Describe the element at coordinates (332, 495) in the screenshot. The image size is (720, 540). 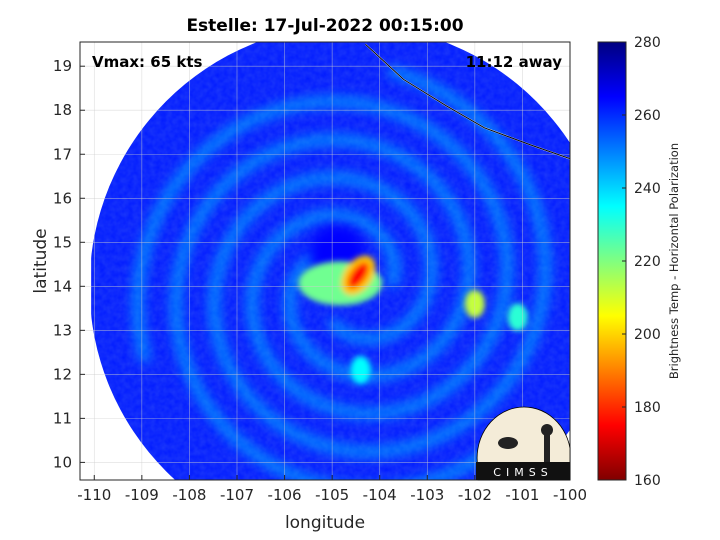
I see `x-tick-label: -105` at that location.